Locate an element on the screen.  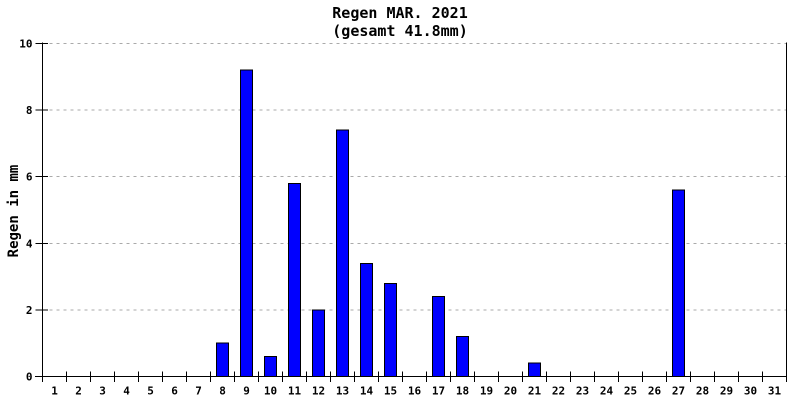
x-tick-label-14: 14 is located at coordinates (367, 391).